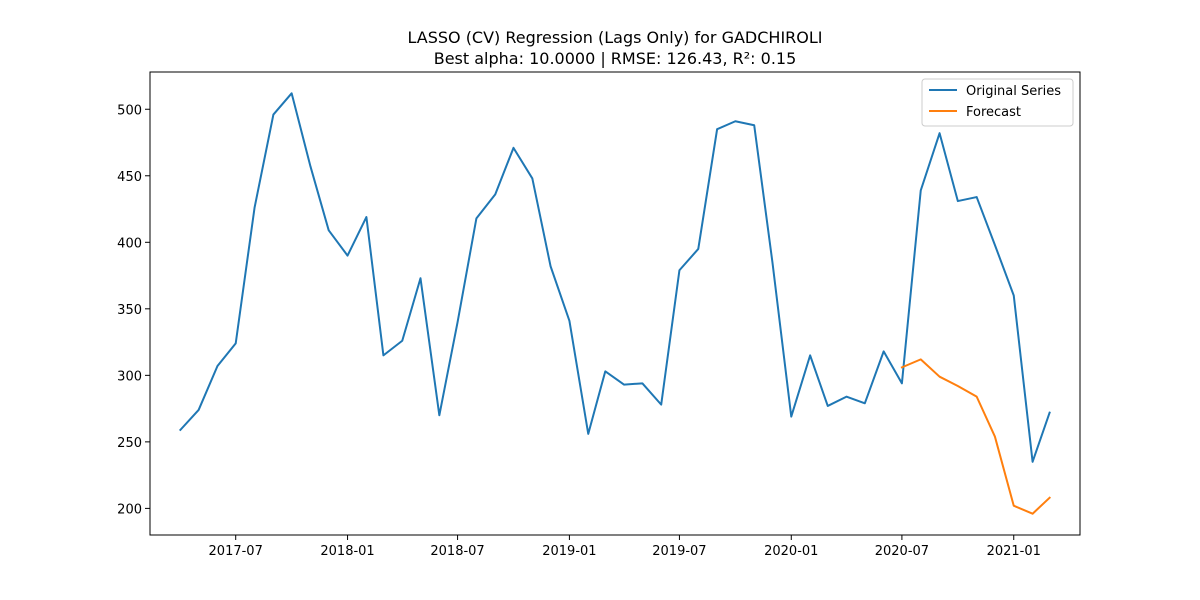 Image resolution: width=1200 pixels, height=600 pixels. Describe the element at coordinates (129, 177) in the screenshot. I see `y-tick-label: 450` at that location.